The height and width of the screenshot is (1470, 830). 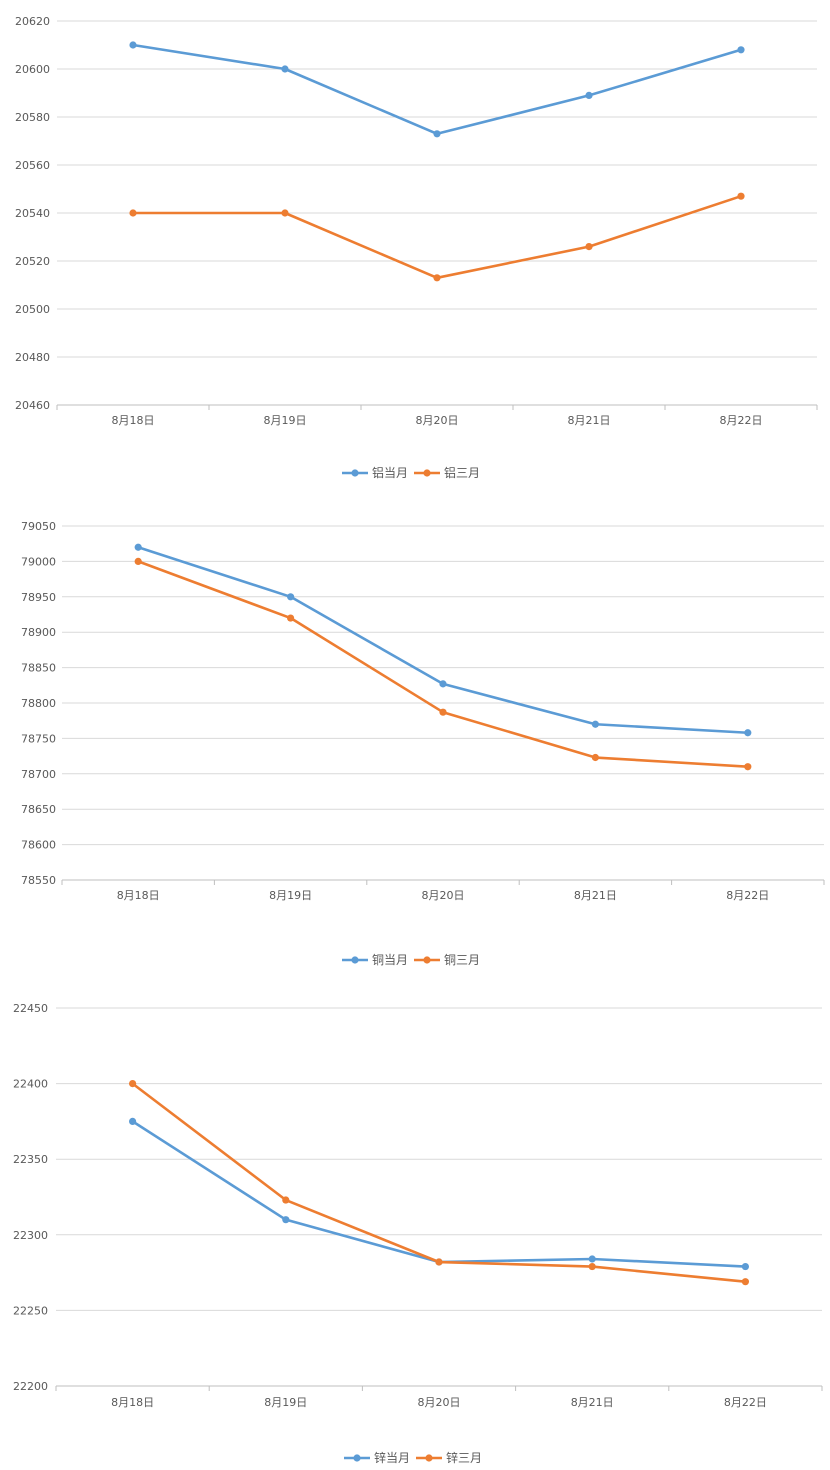 What do you see at coordinates (390, 472) in the screenshot?
I see `legend-label: 铝当月` at bounding box center [390, 472].